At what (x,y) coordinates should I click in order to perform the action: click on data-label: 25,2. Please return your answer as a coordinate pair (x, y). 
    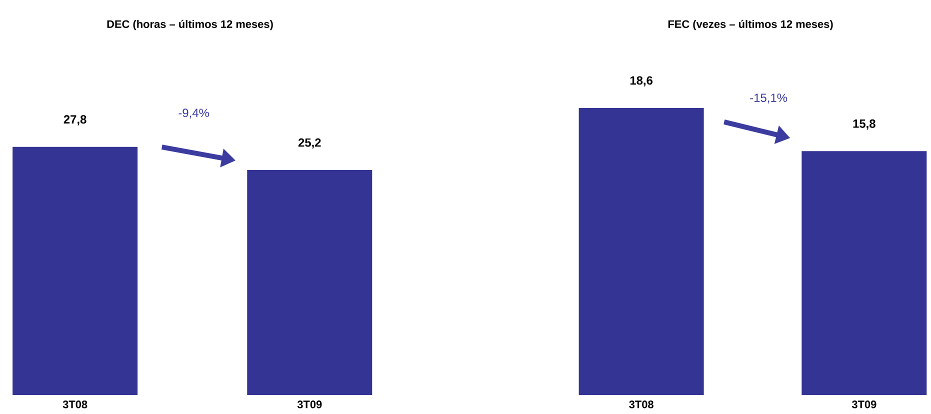
    Looking at the image, I should click on (309, 143).